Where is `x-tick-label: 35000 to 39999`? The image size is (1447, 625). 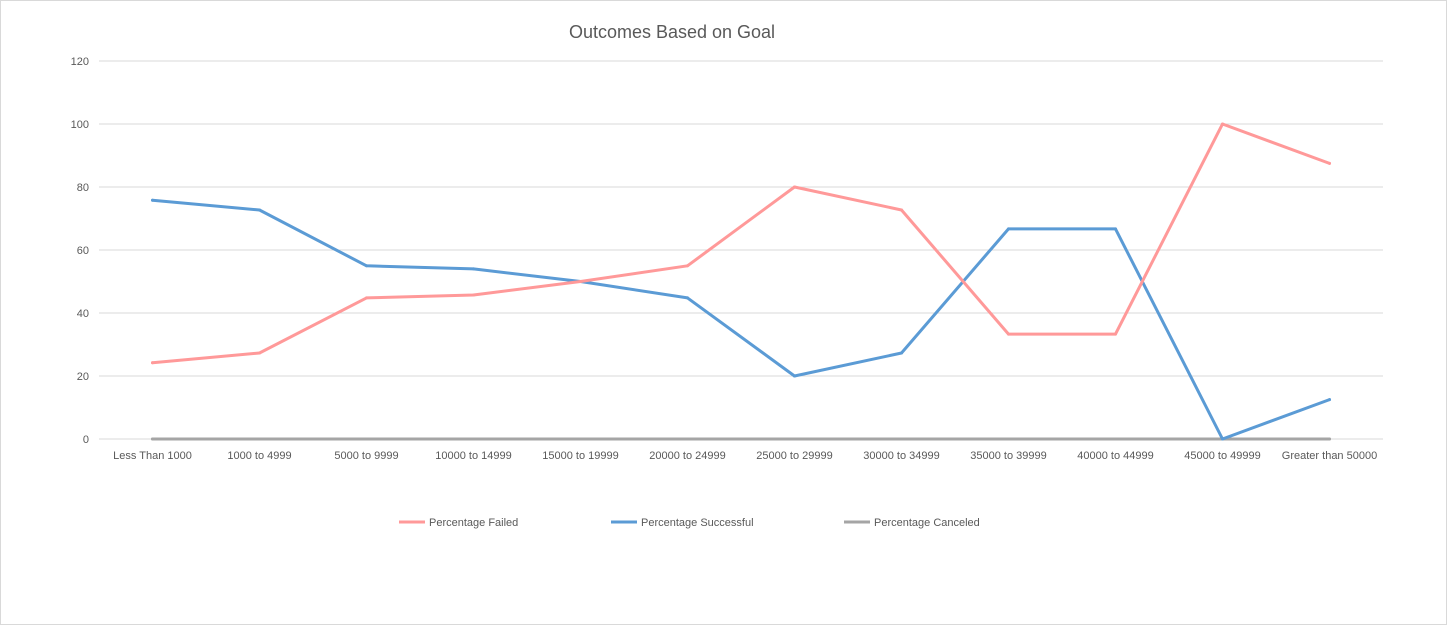 x-tick-label: 35000 to 39999 is located at coordinates (1008, 456).